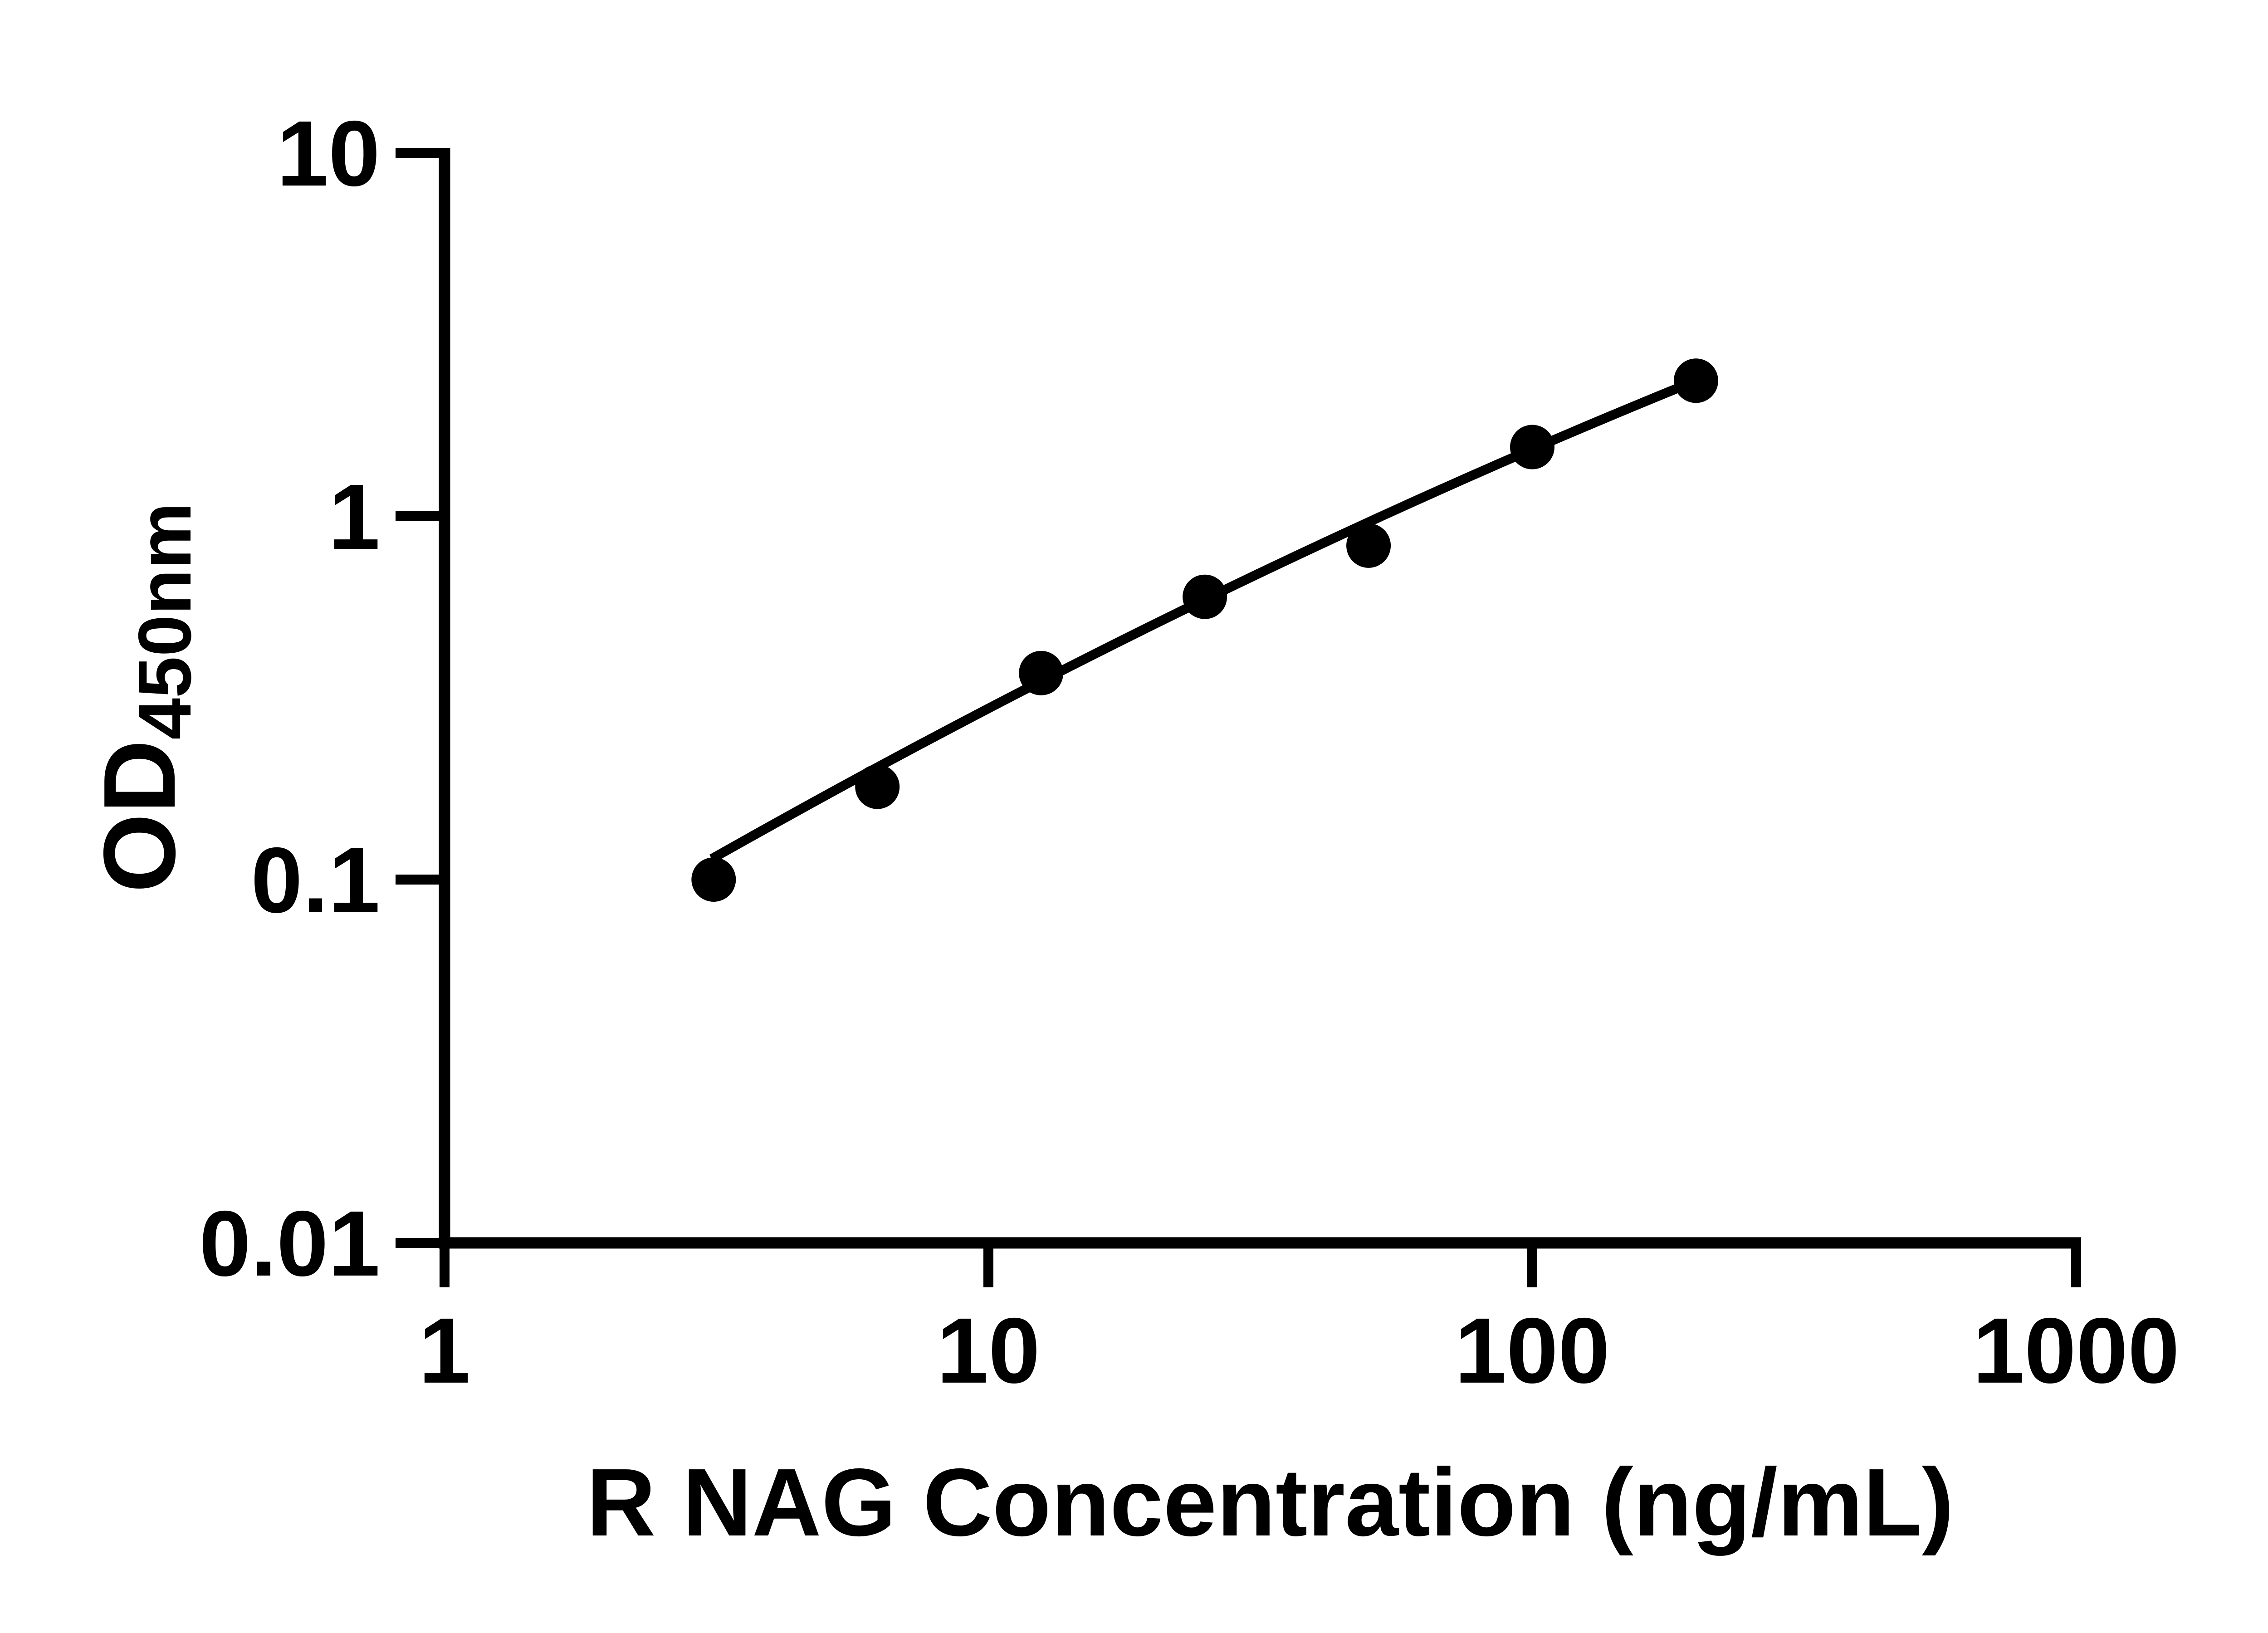  Describe the element at coordinates (354, 517) in the screenshot. I see `y-axis-tick-label: 1` at that location.